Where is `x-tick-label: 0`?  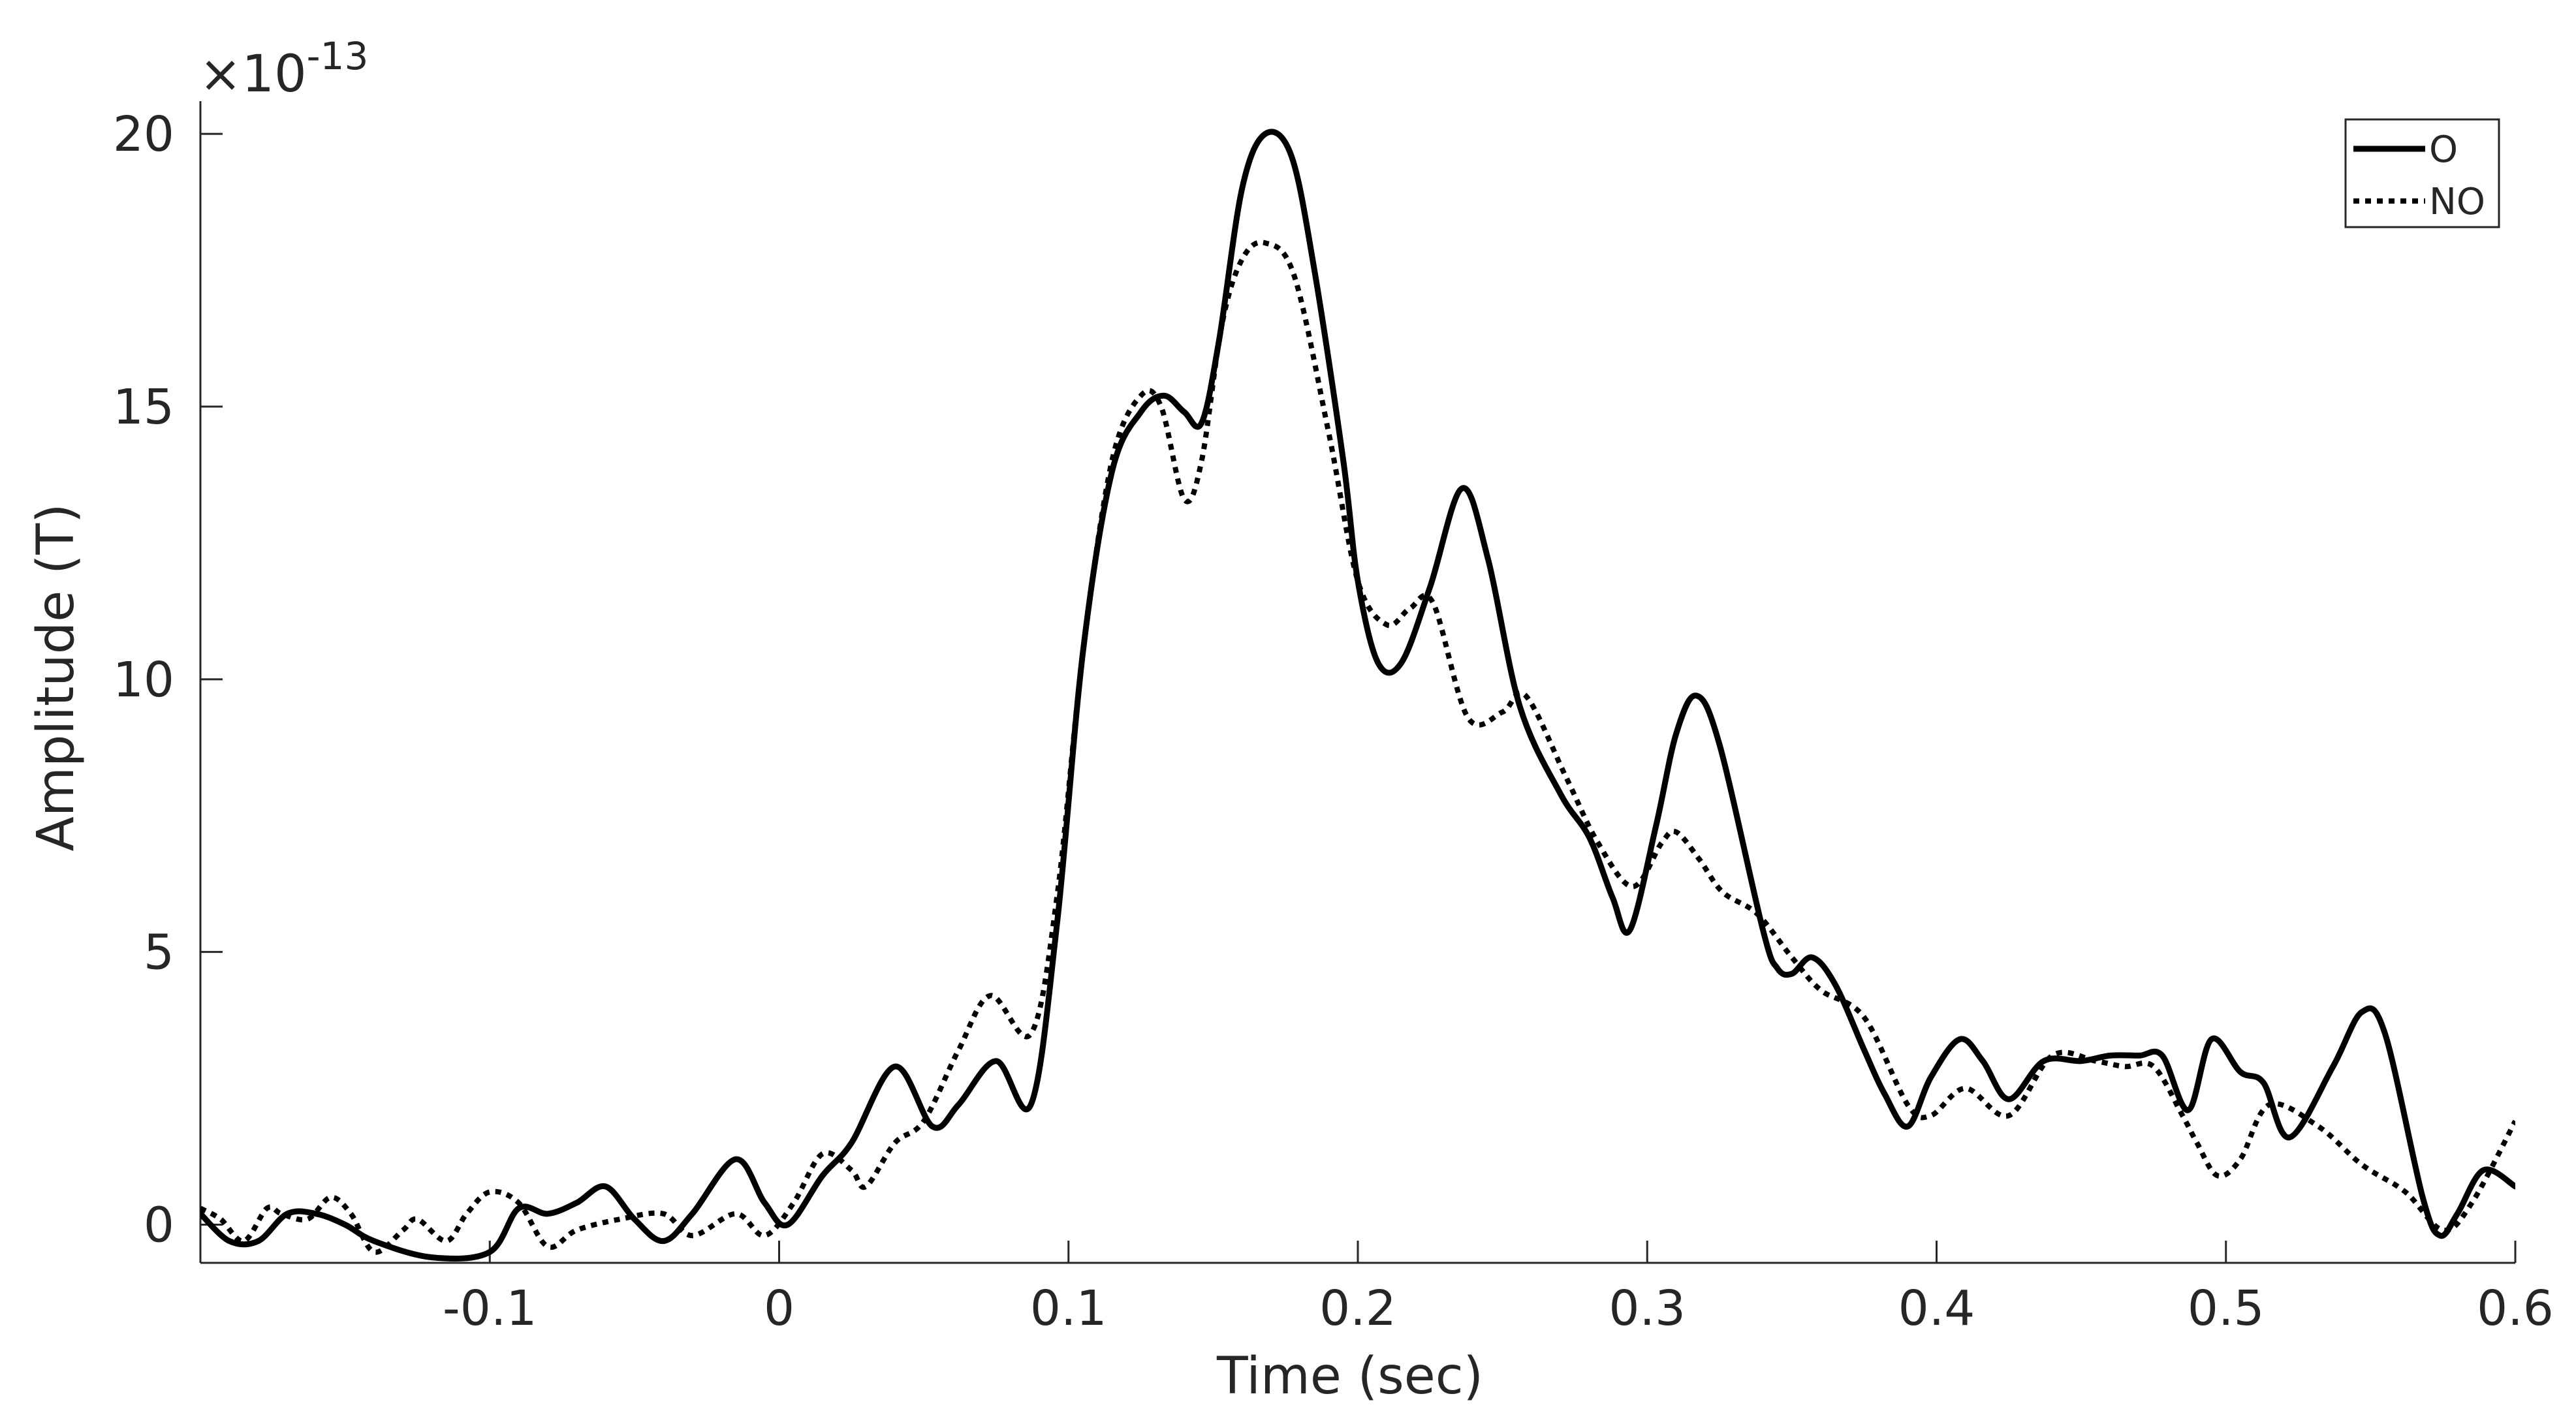
x-tick-label: 0 is located at coordinates (779, 1308).